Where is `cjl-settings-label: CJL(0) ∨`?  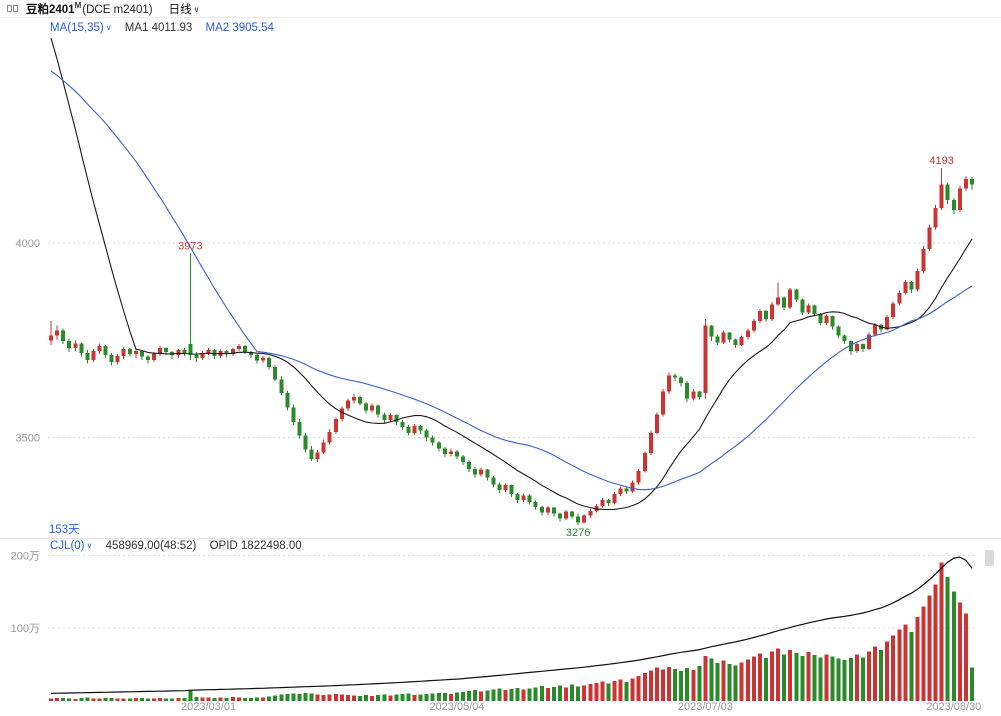 cjl-settings-label: CJL(0) ∨ is located at coordinates (71, 546).